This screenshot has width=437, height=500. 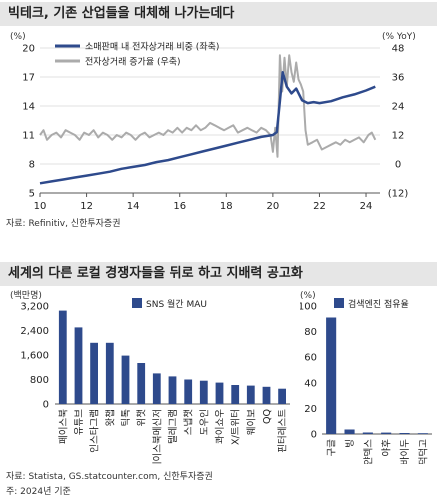 What do you see at coordinates (133, 62) in the screenshot?
I see `legend-ecommerce-growth: 전자상거래 증가율 (우축)` at bounding box center [133, 62].